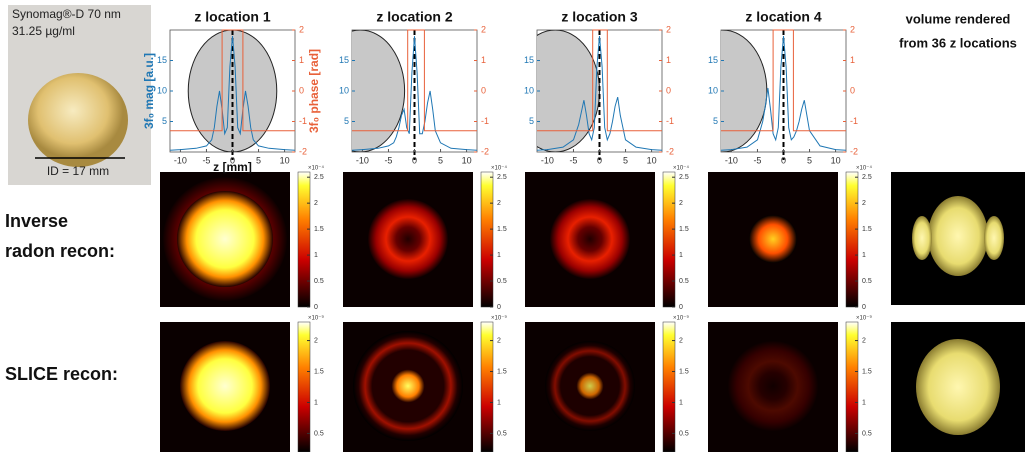 The height and width of the screenshot is (452, 1031). Describe the element at coordinates (652, 160) in the screenshot. I see `x-tick-label: 10` at that location.